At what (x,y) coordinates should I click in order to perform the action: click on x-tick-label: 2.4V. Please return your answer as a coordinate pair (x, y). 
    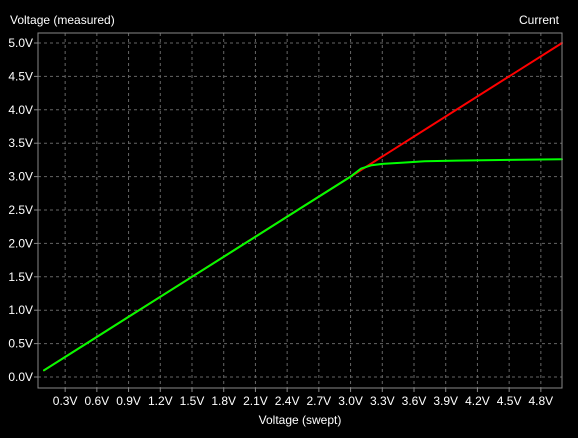
    Looking at the image, I should click on (287, 401).